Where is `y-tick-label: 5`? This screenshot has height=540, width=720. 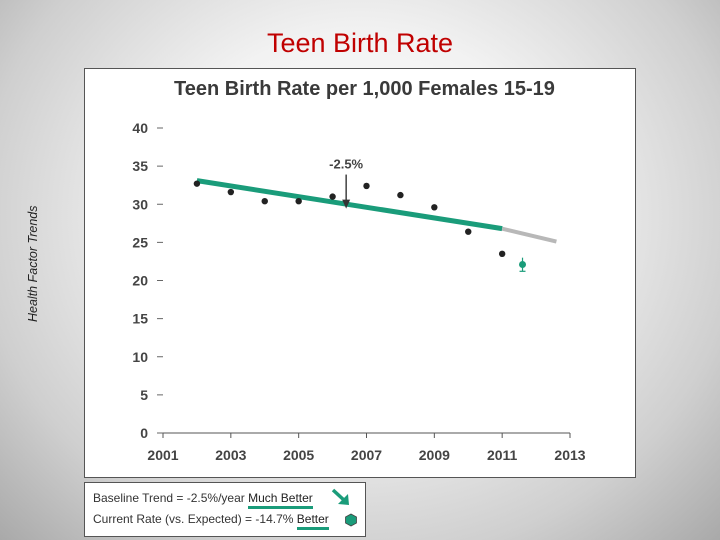 y-tick-label: 5 is located at coordinates (144, 395).